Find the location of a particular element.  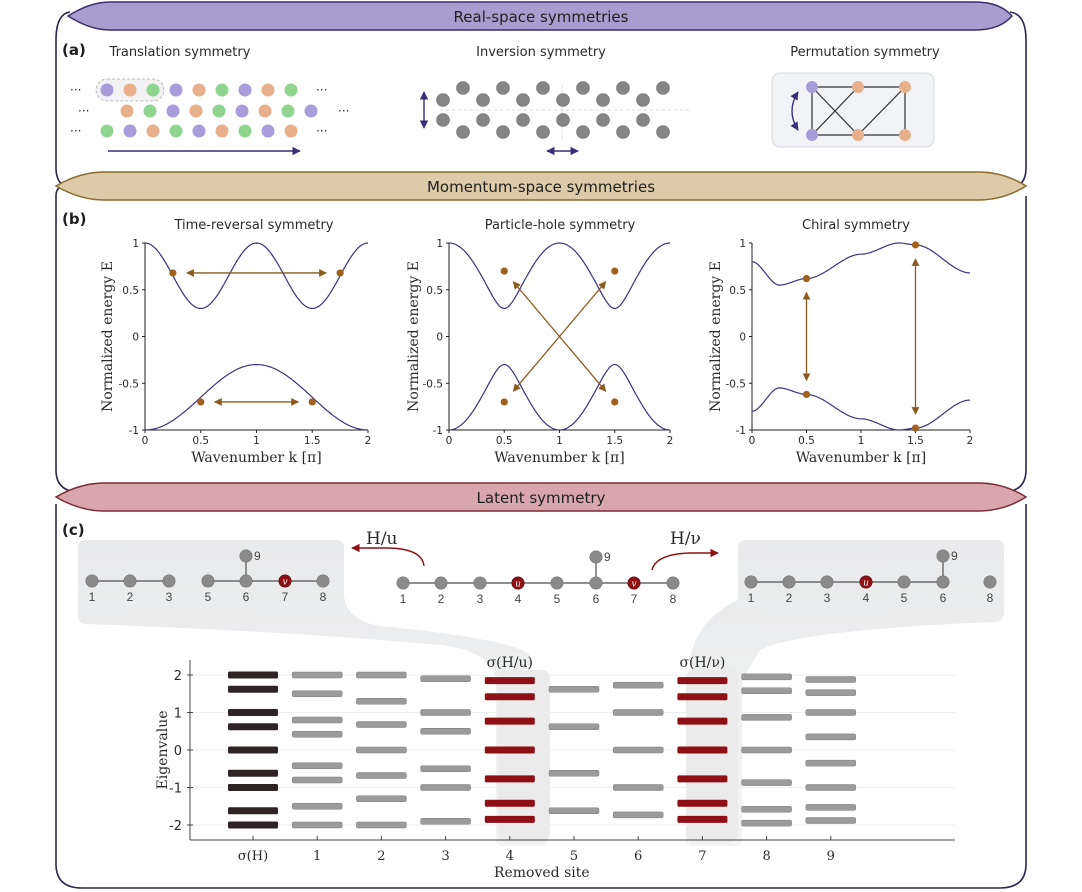

x-tick-label: 3 is located at coordinates (445, 856).